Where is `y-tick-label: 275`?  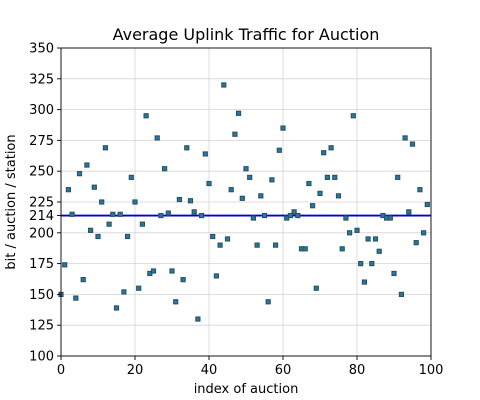 y-tick-label: 275 is located at coordinates (41, 141).